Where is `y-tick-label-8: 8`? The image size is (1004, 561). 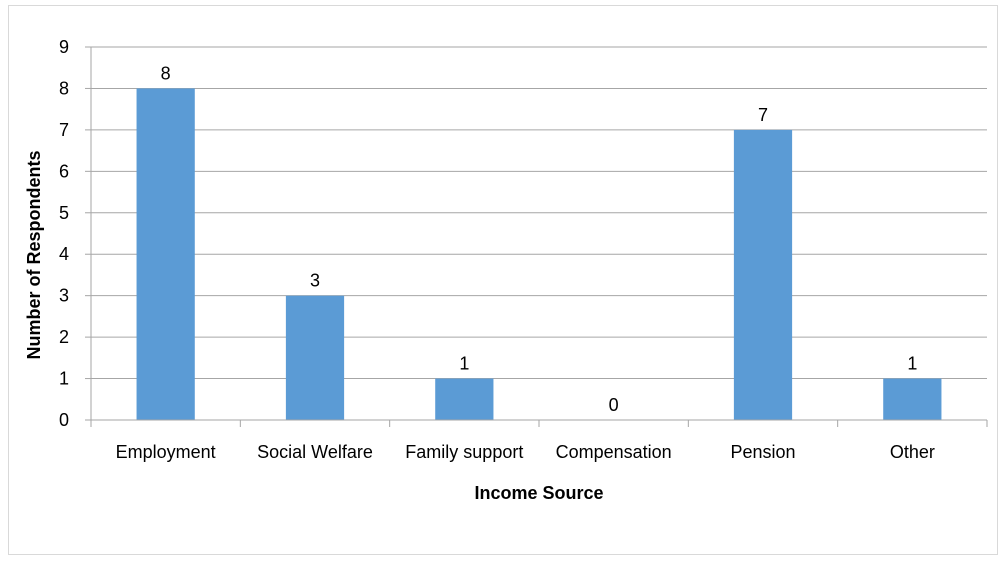 y-tick-label-8: 8 is located at coordinates (64, 88).